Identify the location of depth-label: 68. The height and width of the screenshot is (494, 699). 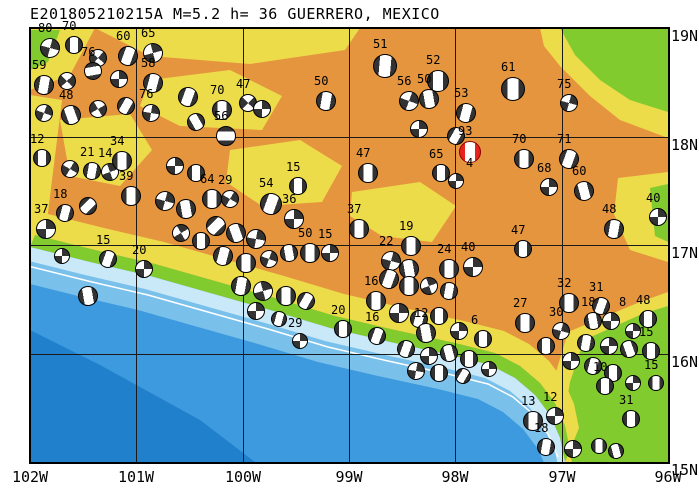
(544, 168).